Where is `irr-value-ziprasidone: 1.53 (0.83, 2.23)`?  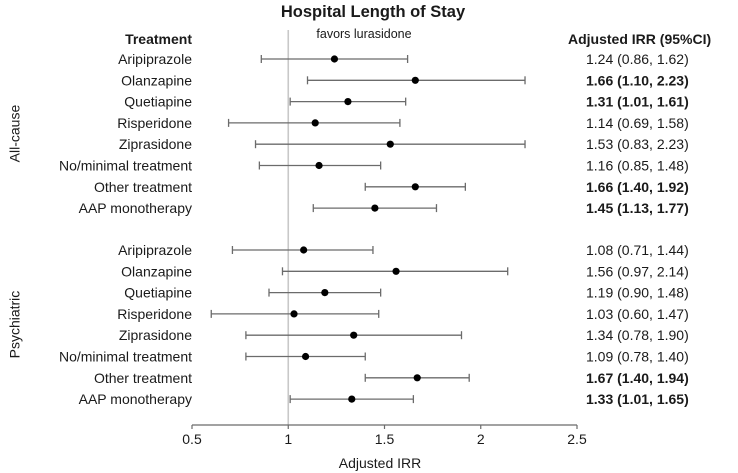 irr-value-ziprasidone: 1.53 (0.83, 2.23) is located at coordinates (637, 144).